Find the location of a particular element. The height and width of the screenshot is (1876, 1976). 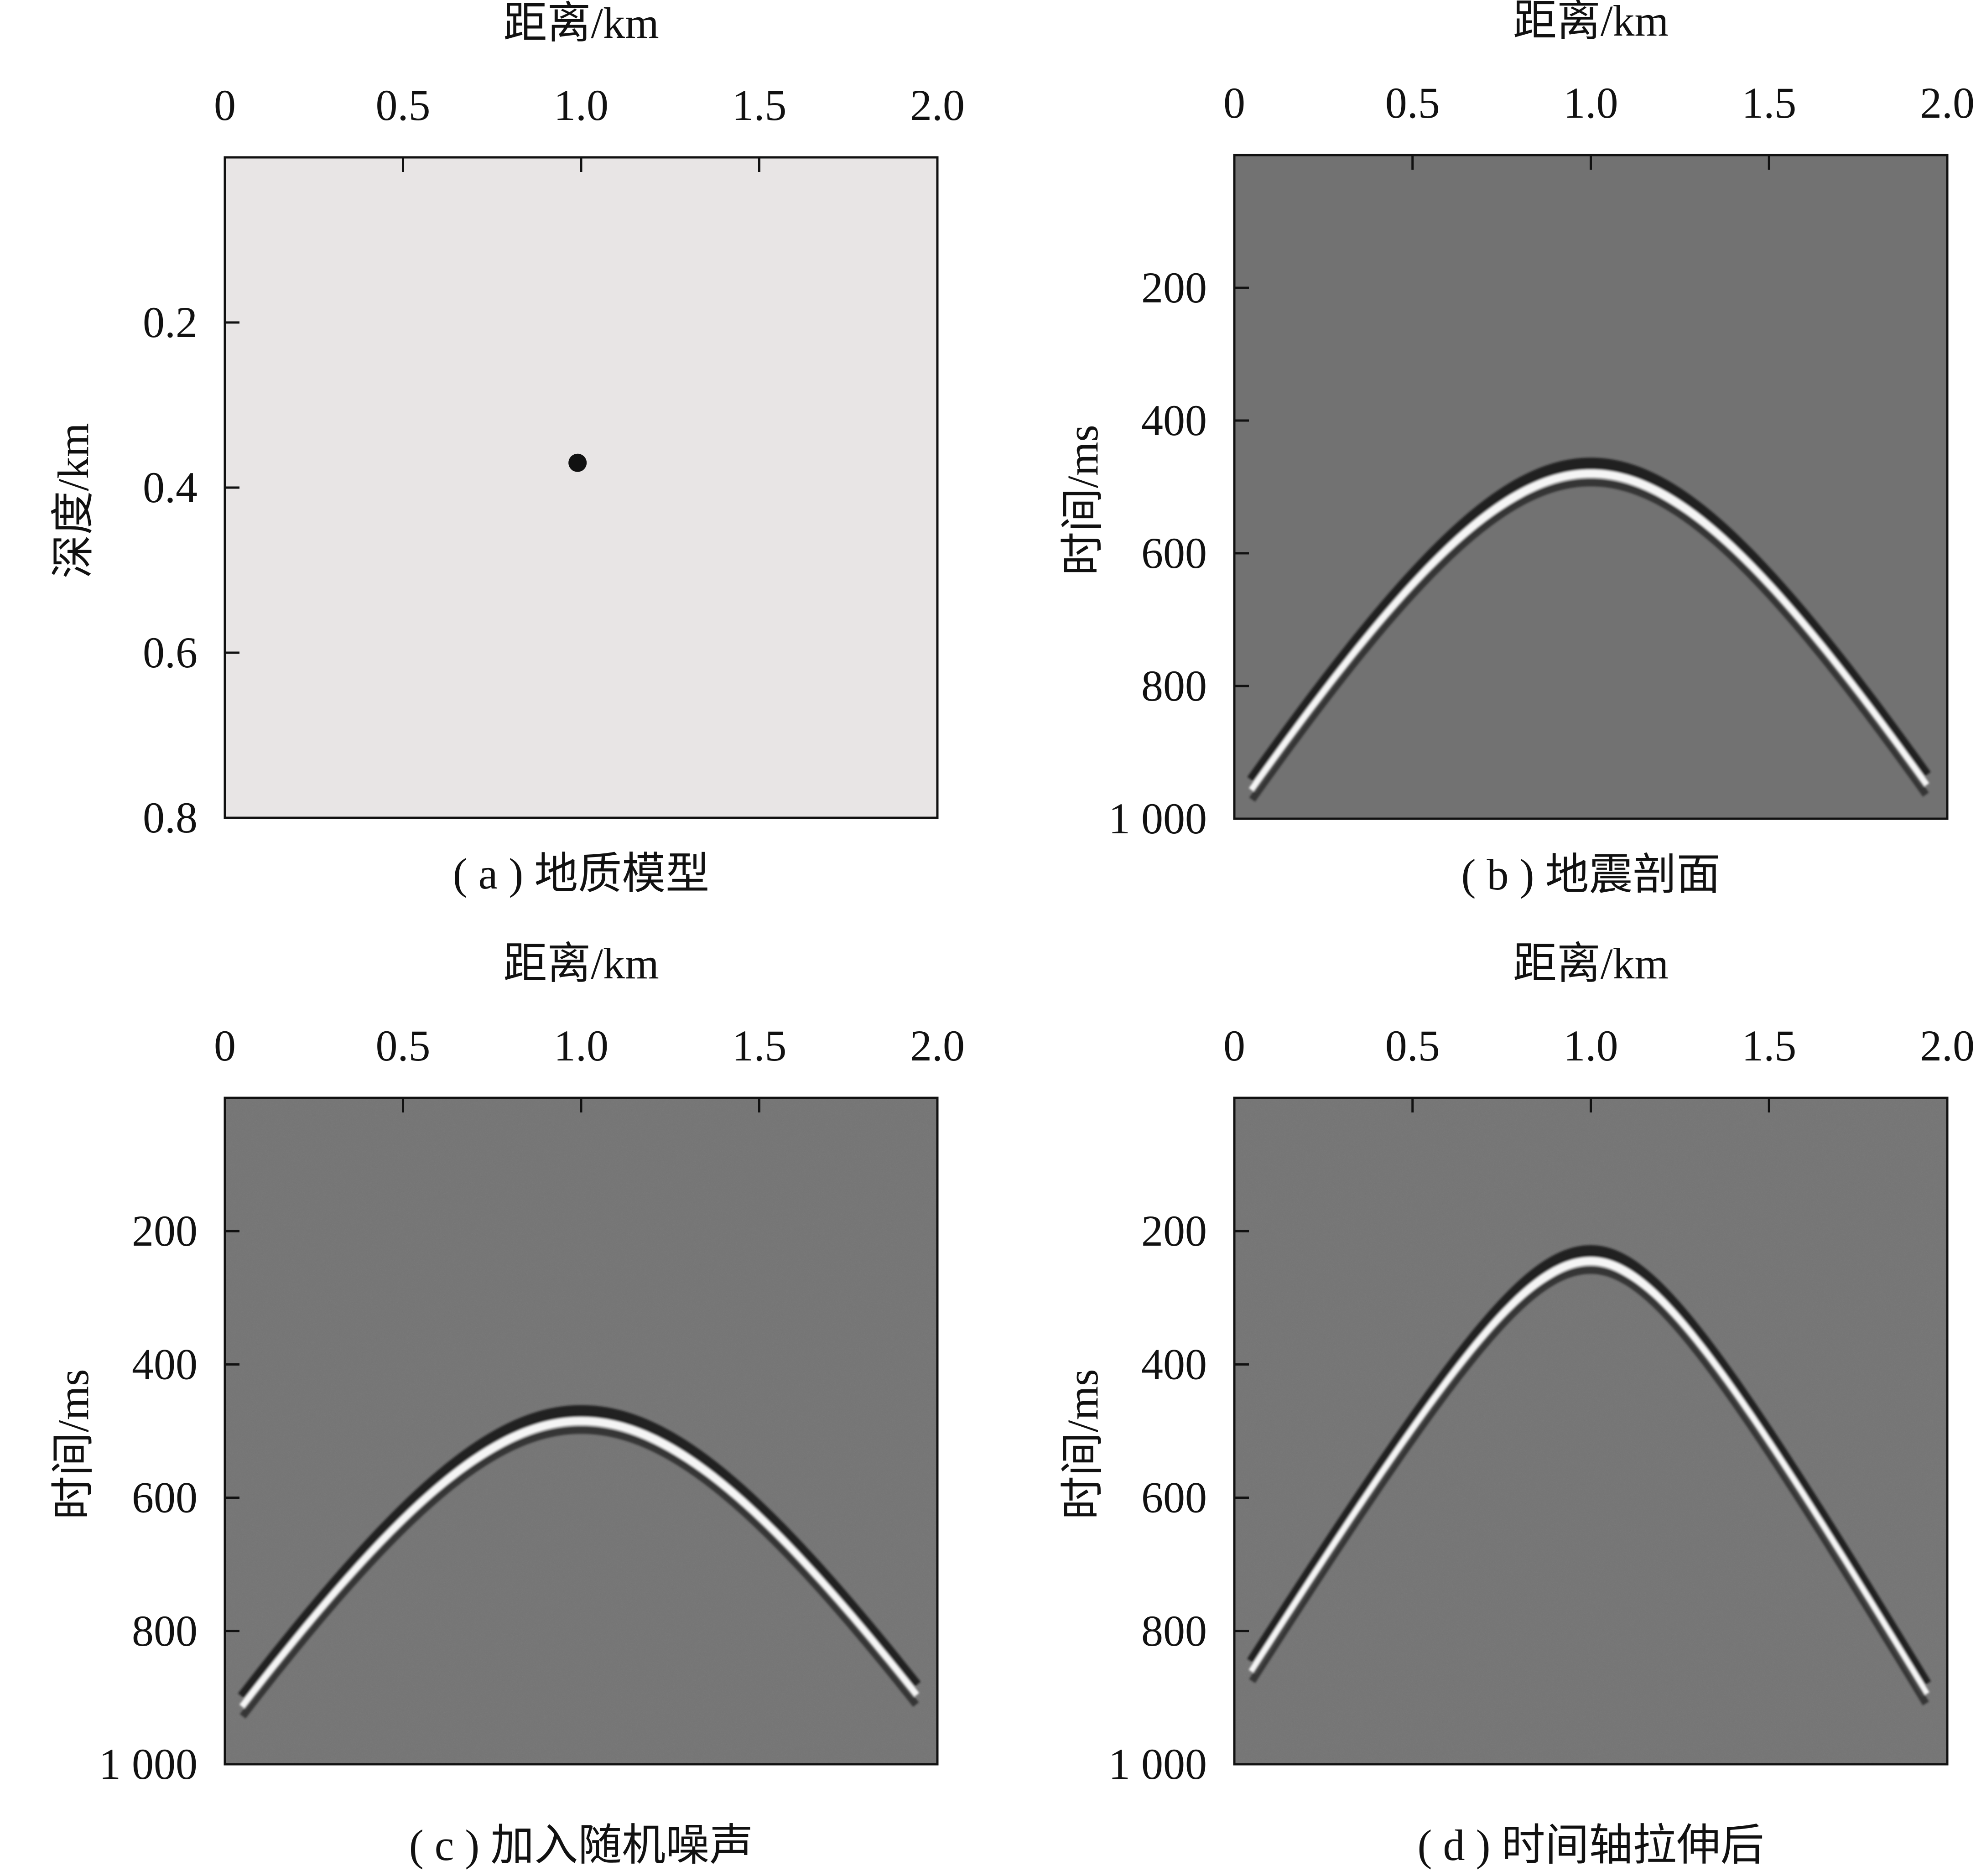

panel-caption: ( a ) 地质模型 is located at coordinates (581, 873).